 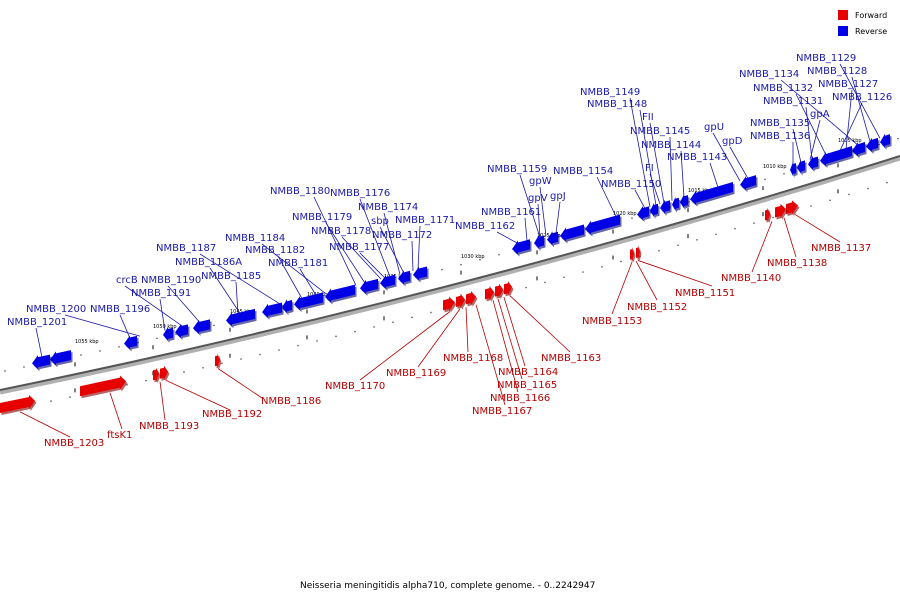 I want to click on gene-label: NMBB_1132, so click(x=783, y=88).